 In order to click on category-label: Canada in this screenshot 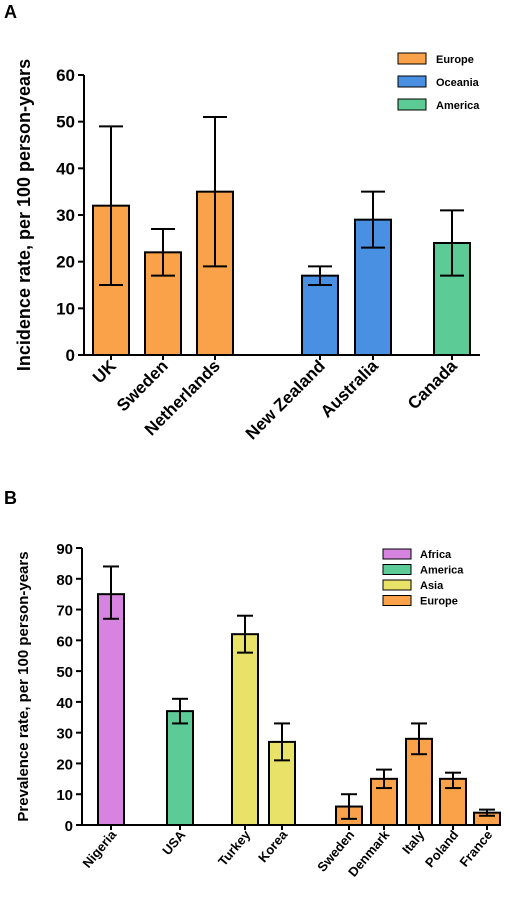, I will do `click(432, 384)`.